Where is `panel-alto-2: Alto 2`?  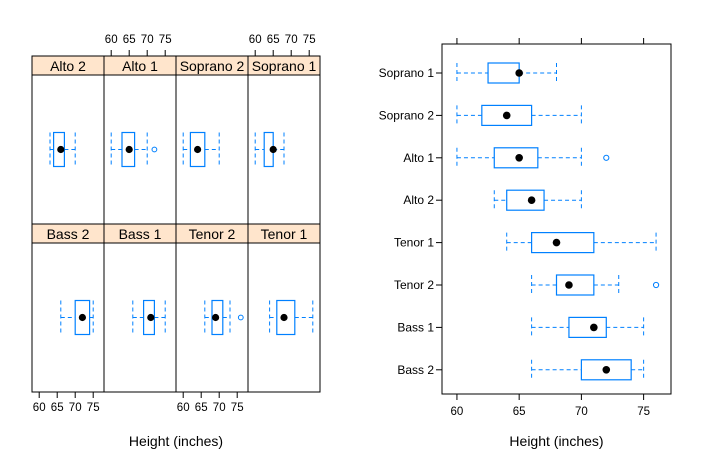 panel-alto-2: Alto 2 is located at coordinates (68, 139).